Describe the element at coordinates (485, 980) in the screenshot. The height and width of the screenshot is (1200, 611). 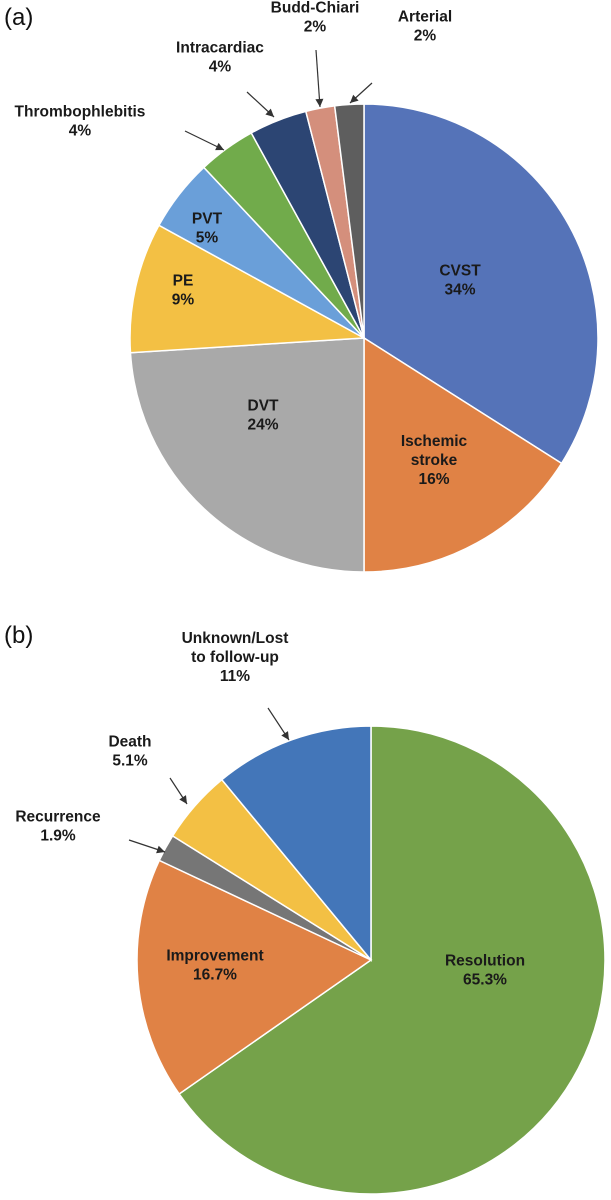
I see `slice-value-label-resolution: 65.3%` at that location.